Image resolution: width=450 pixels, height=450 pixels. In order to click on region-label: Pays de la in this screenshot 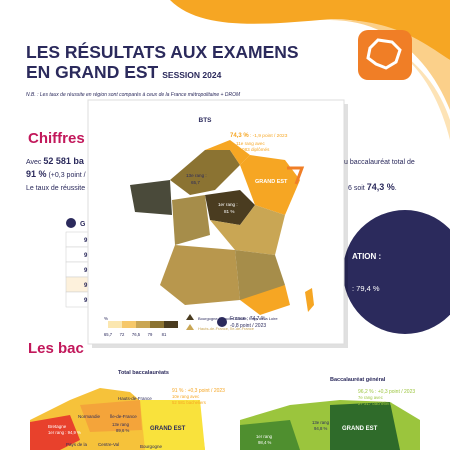, I will do `click(77, 444)`.